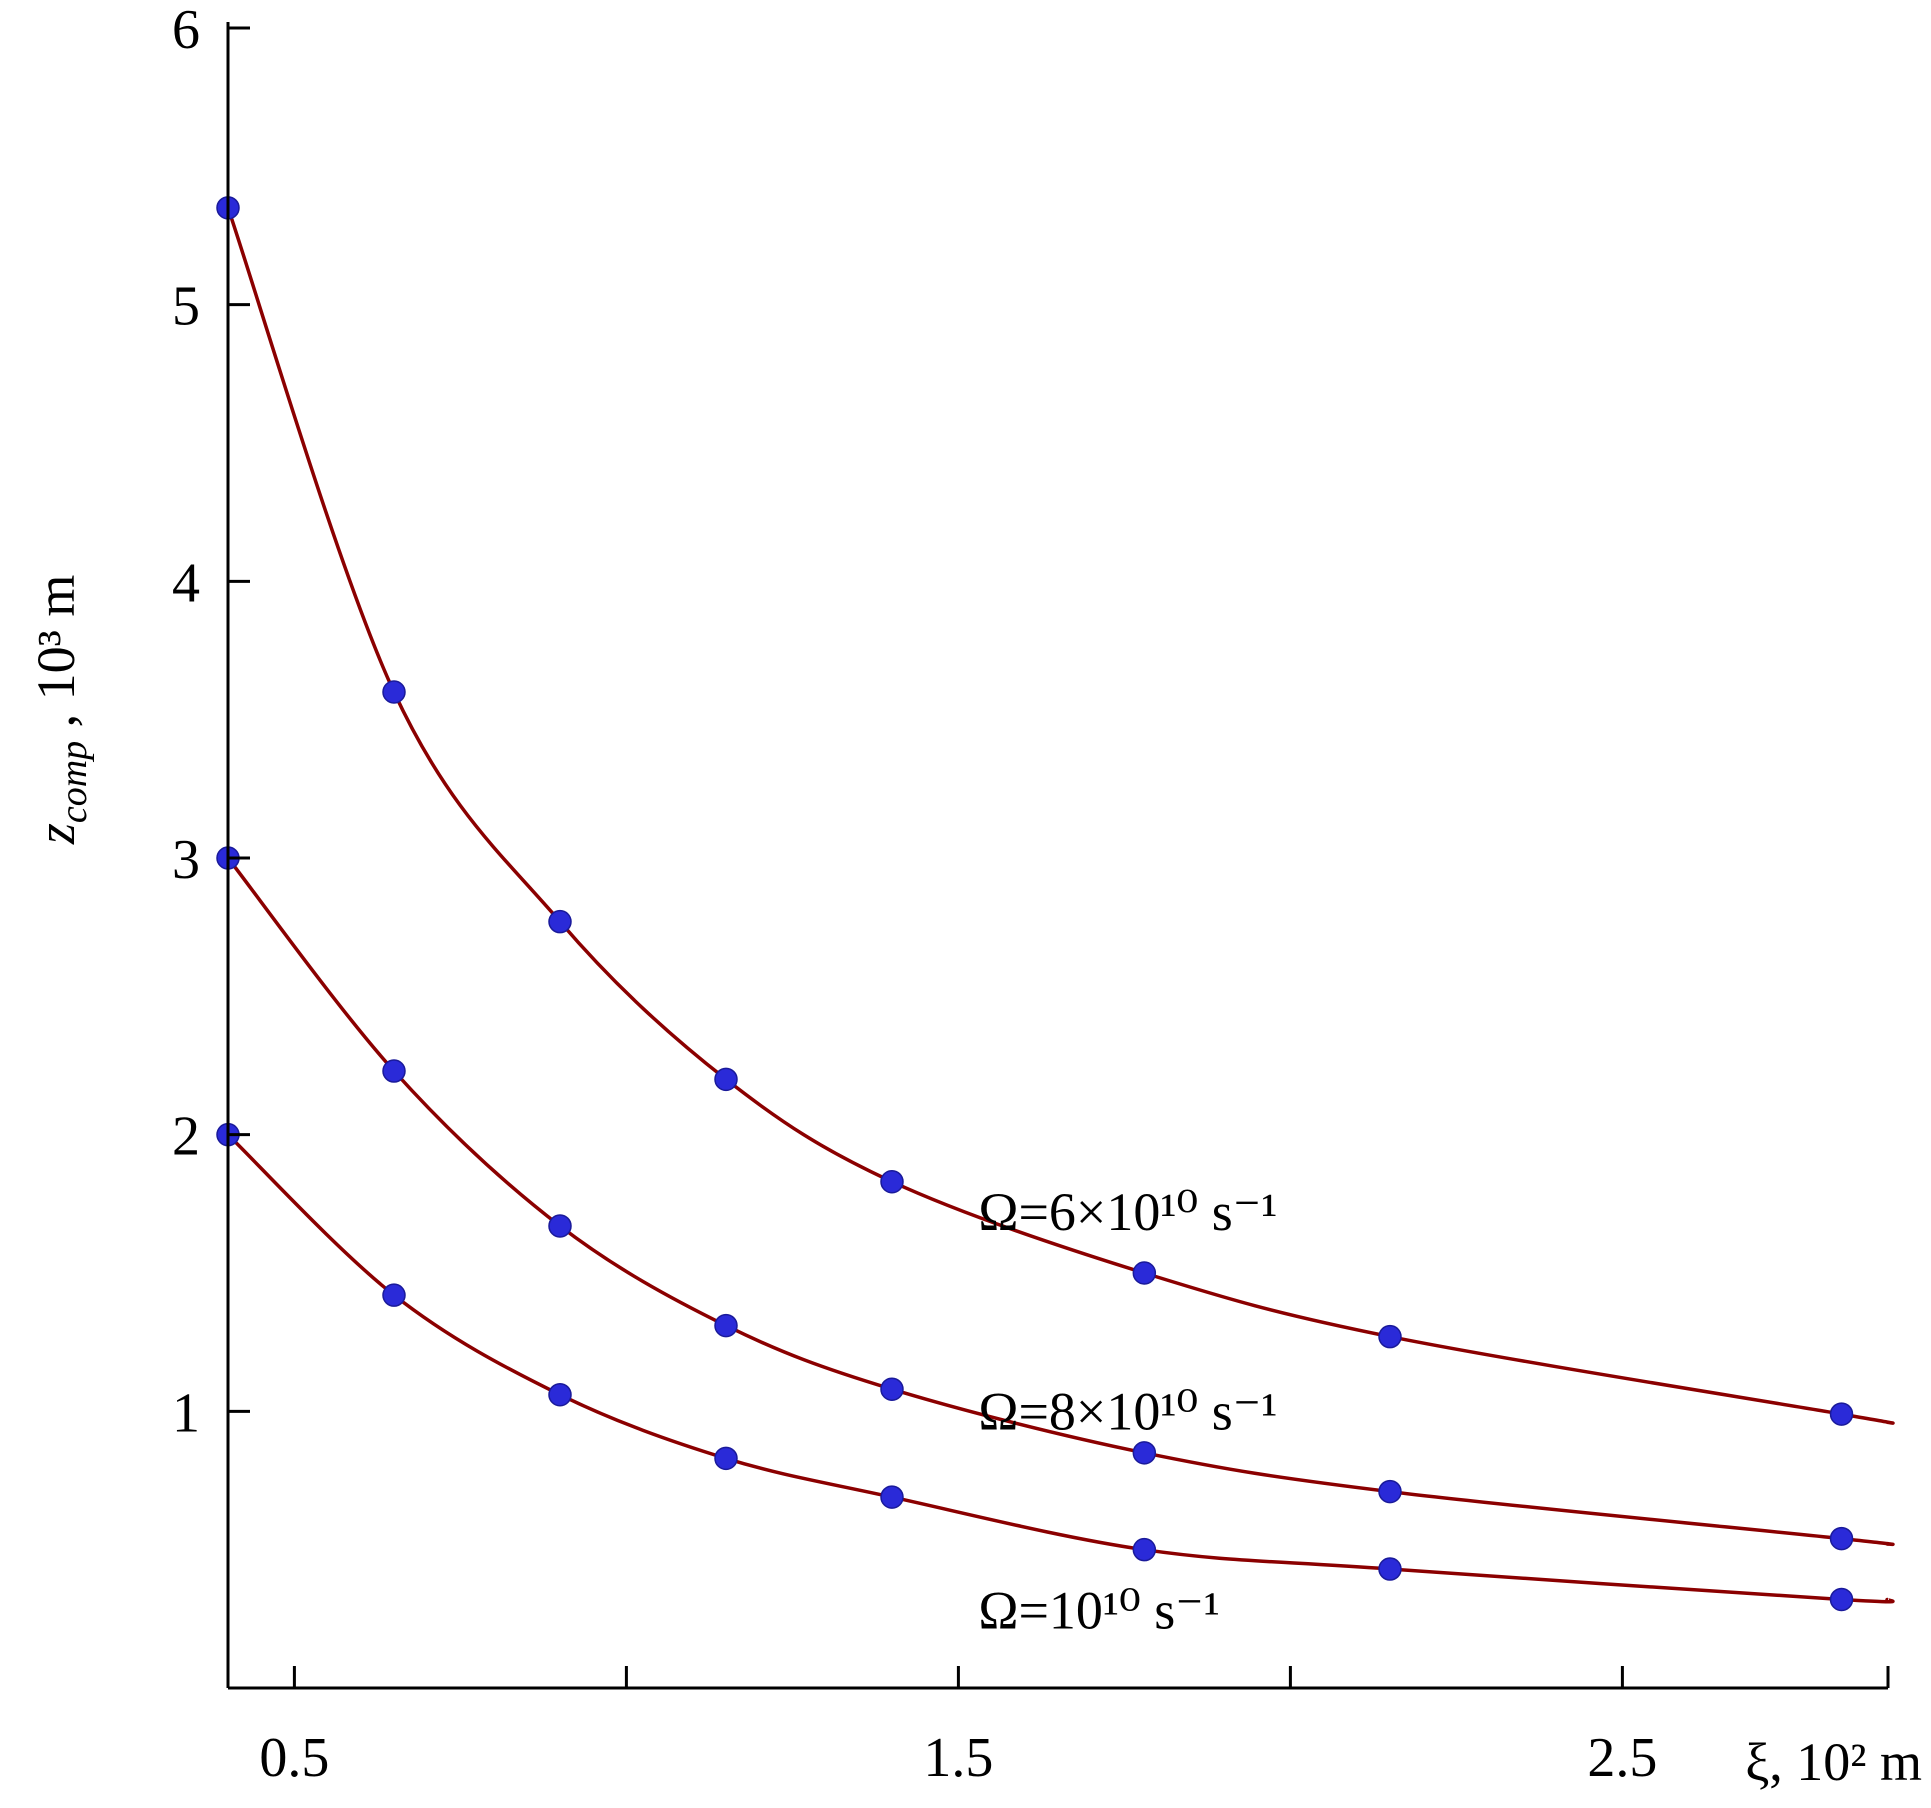 The width and height of the screenshot is (1931, 1808). I want to click on series-label-3: Ω=10¹⁰ s⁻¹, so click(1099, 1611).